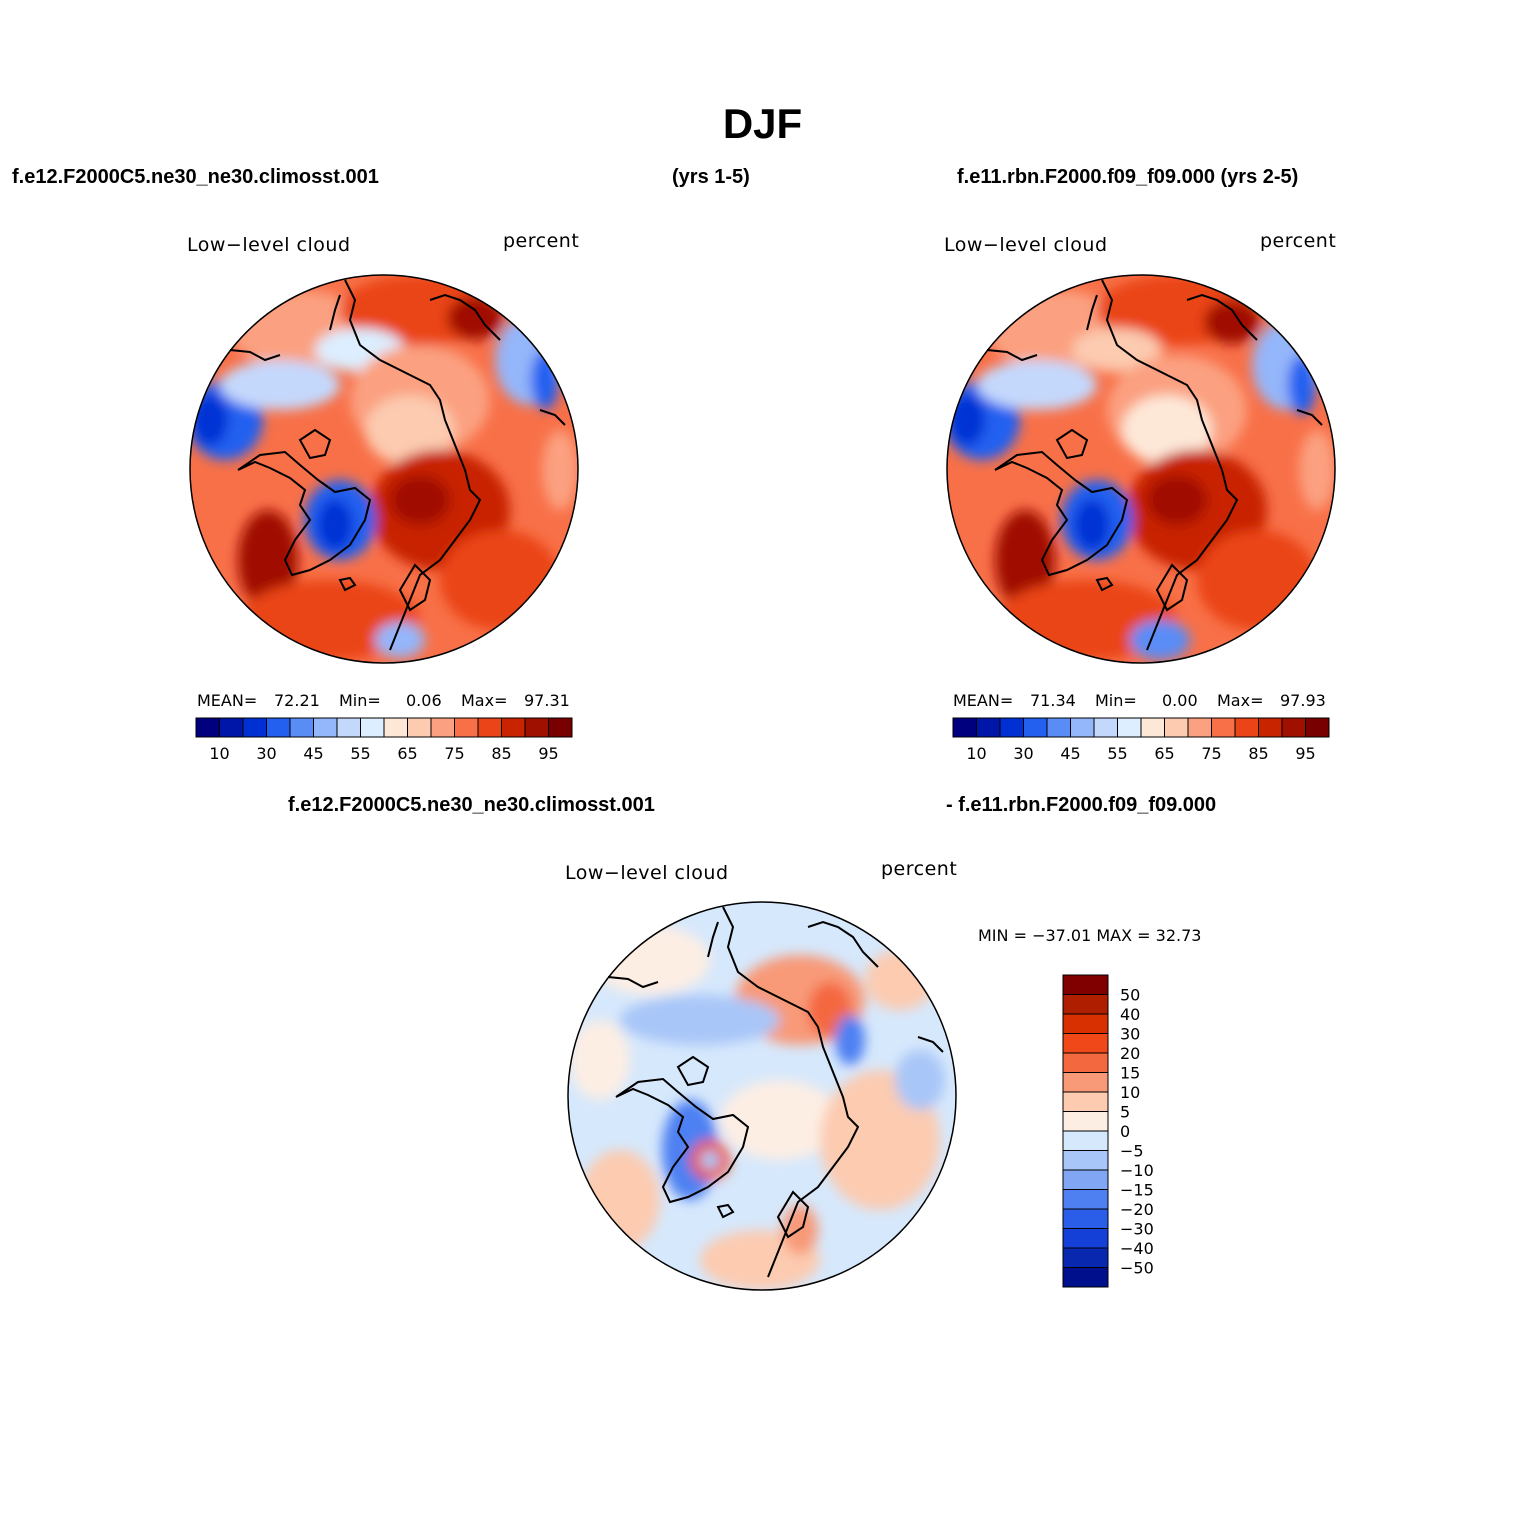  I want to click on panel2-max-label: Max=, so click(1240, 700).